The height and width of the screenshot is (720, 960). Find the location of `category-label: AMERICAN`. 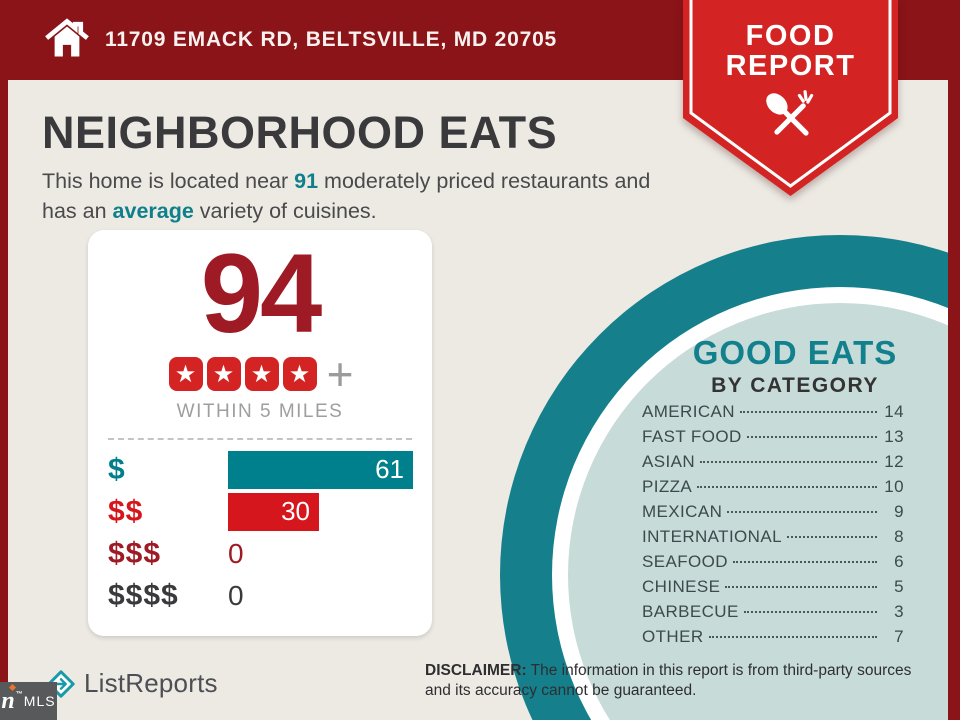

category-label: AMERICAN is located at coordinates (688, 411).